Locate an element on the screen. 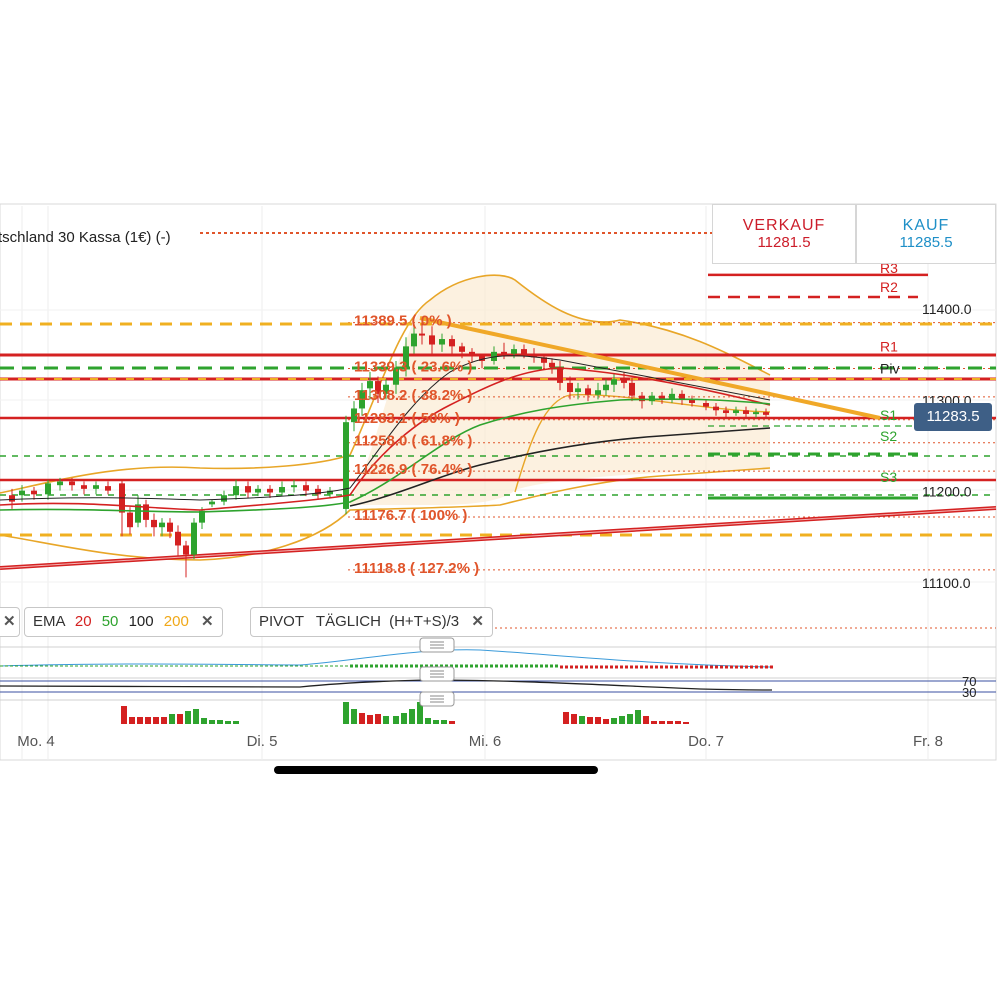 The width and height of the screenshot is (1000, 1005). y-tick-label: 11400.0 is located at coordinates (947, 309).